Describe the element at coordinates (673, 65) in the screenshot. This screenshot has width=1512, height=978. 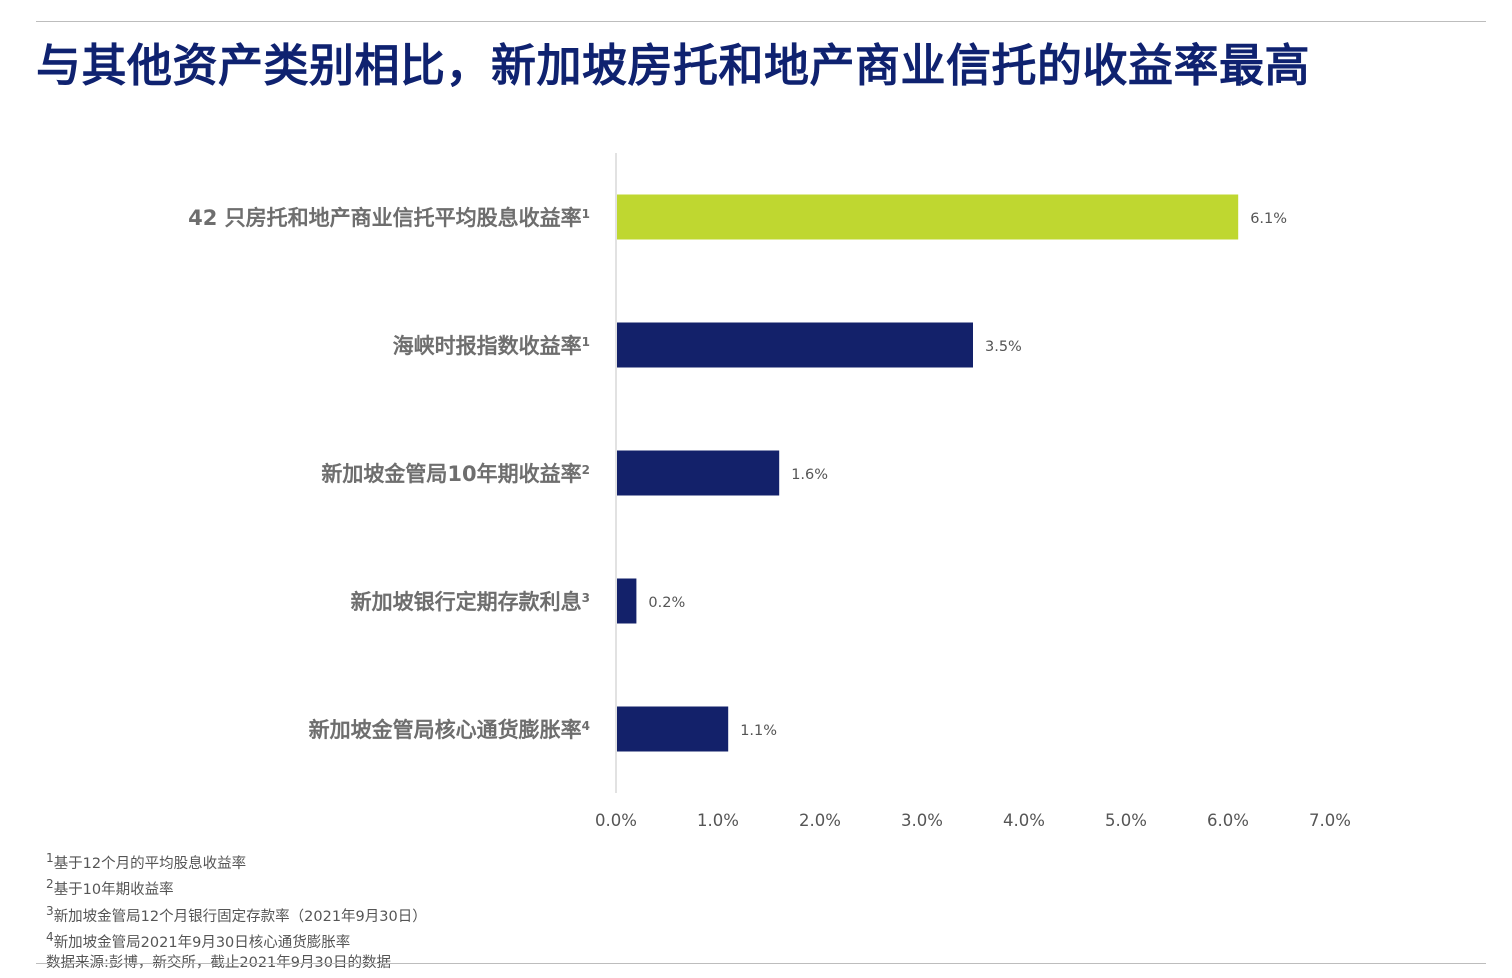
I see `page-title: 与其他资产类别相比，新加坡房托和地产商业信托的收益率最高` at that location.